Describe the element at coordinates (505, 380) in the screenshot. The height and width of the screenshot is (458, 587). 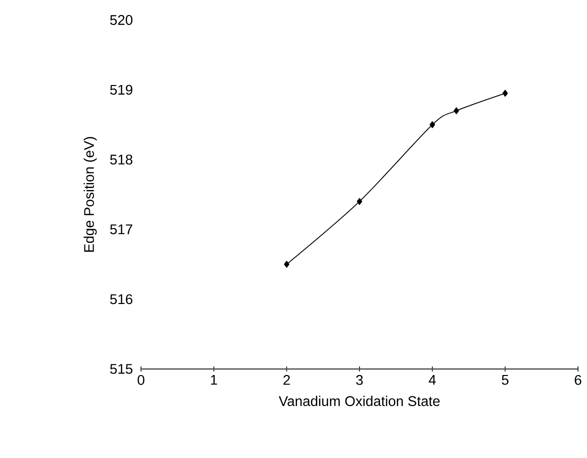
I see `x-tick-label: 5` at that location.